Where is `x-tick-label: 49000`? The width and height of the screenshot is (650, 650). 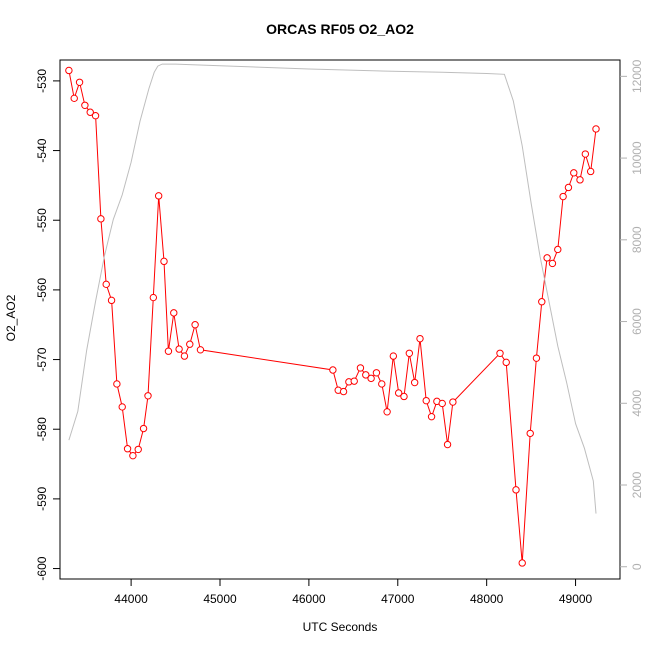
x-tick-label: 49000 is located at coordinates (576, 599).